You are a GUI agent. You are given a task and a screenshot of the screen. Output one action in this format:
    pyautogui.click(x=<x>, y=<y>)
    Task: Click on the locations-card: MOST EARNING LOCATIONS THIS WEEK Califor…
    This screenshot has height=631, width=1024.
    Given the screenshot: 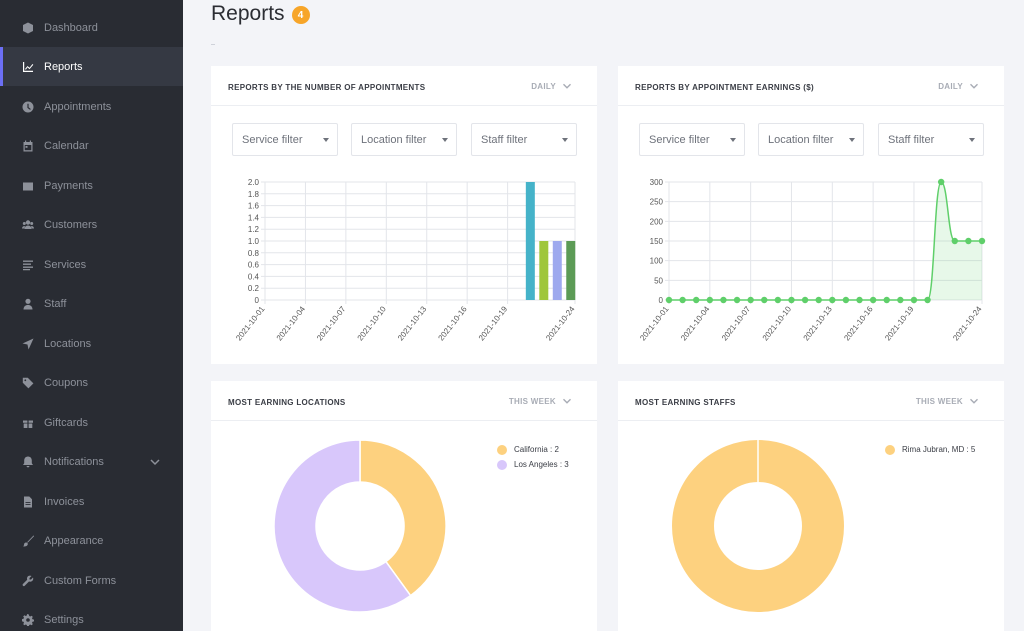 What is the action you would take?
    pyautogui.click(x=404, y=506)
    